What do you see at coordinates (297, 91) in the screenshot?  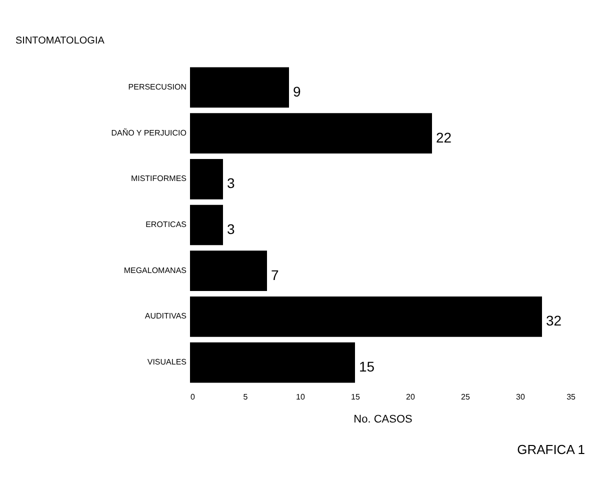 I see `data-label: 9` at bounding box center [297, 91].